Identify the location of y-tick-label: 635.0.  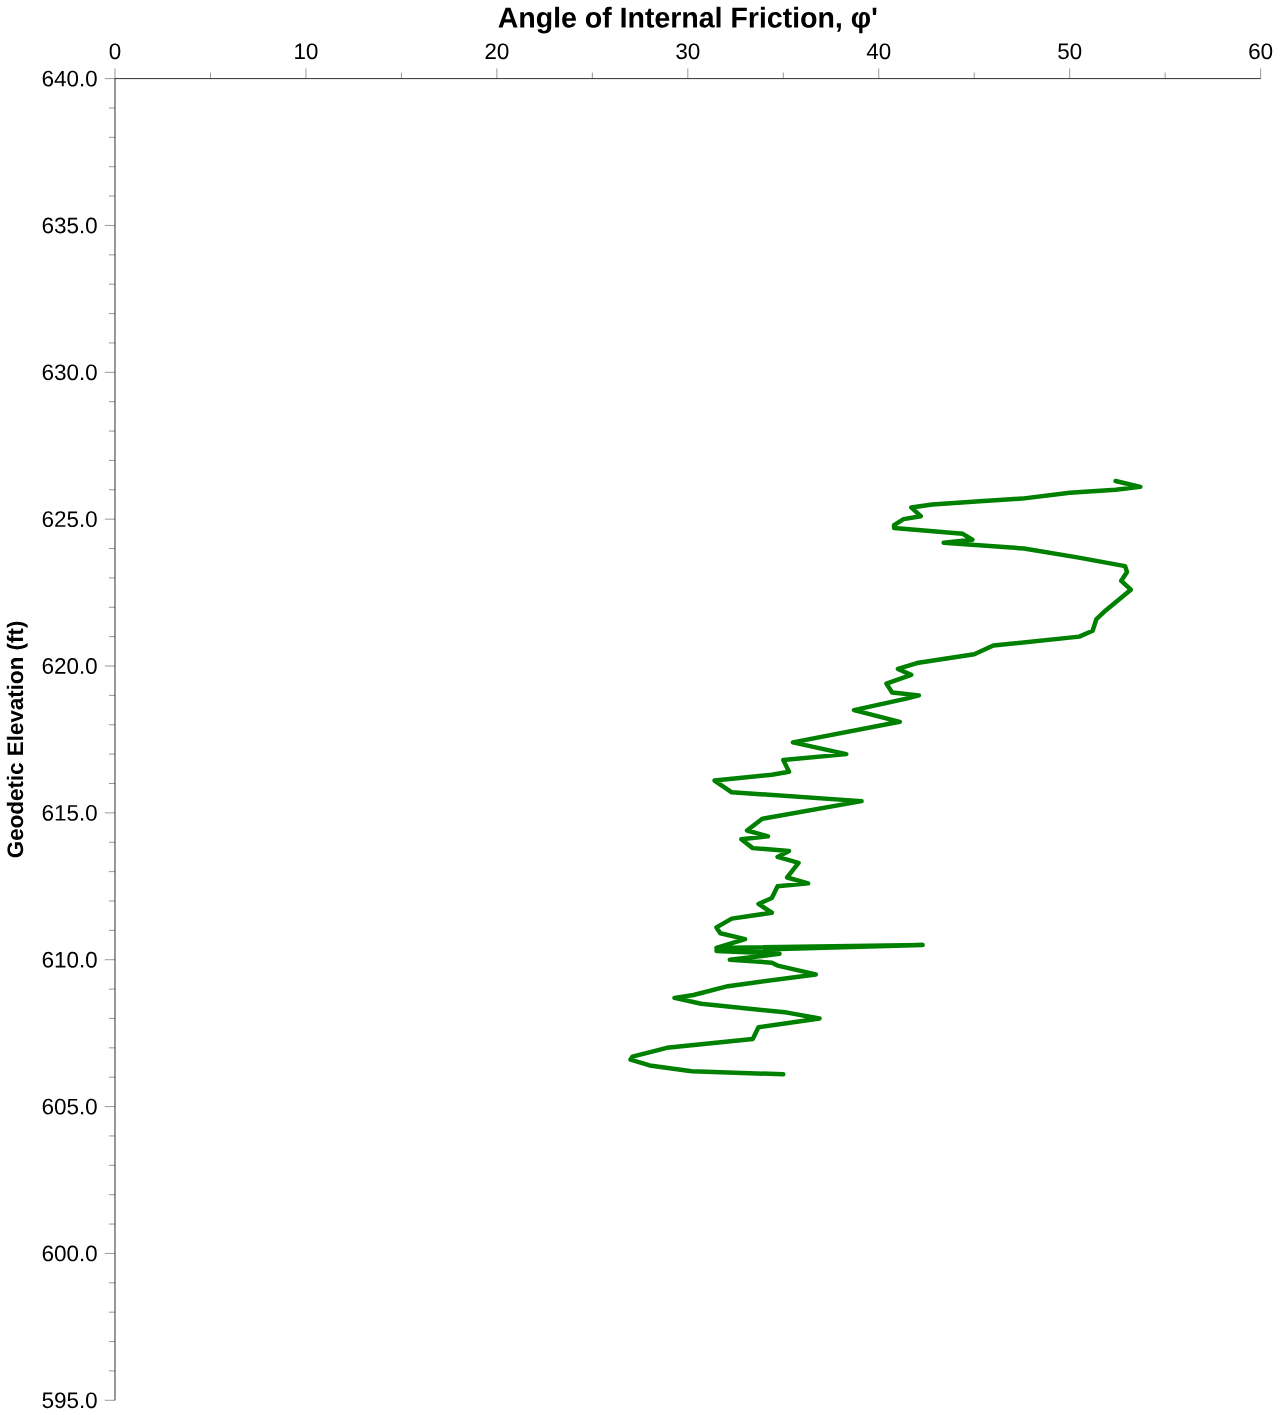
(69, 225).